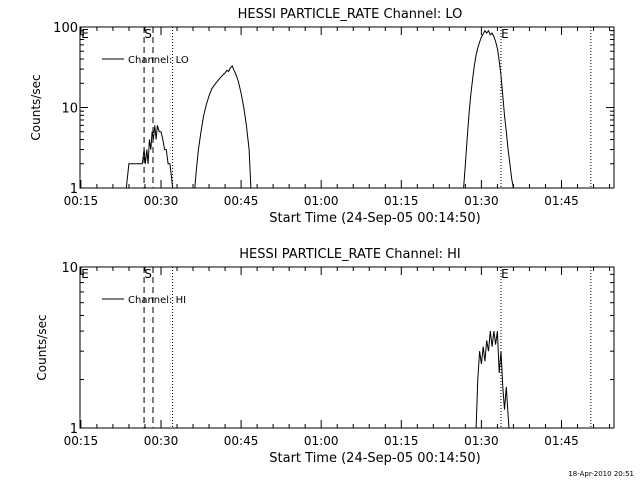 Image resolution: width=640 pixels, height=480 pixels. I want to click on legend-label: Channel: HI, so click(157, 300).